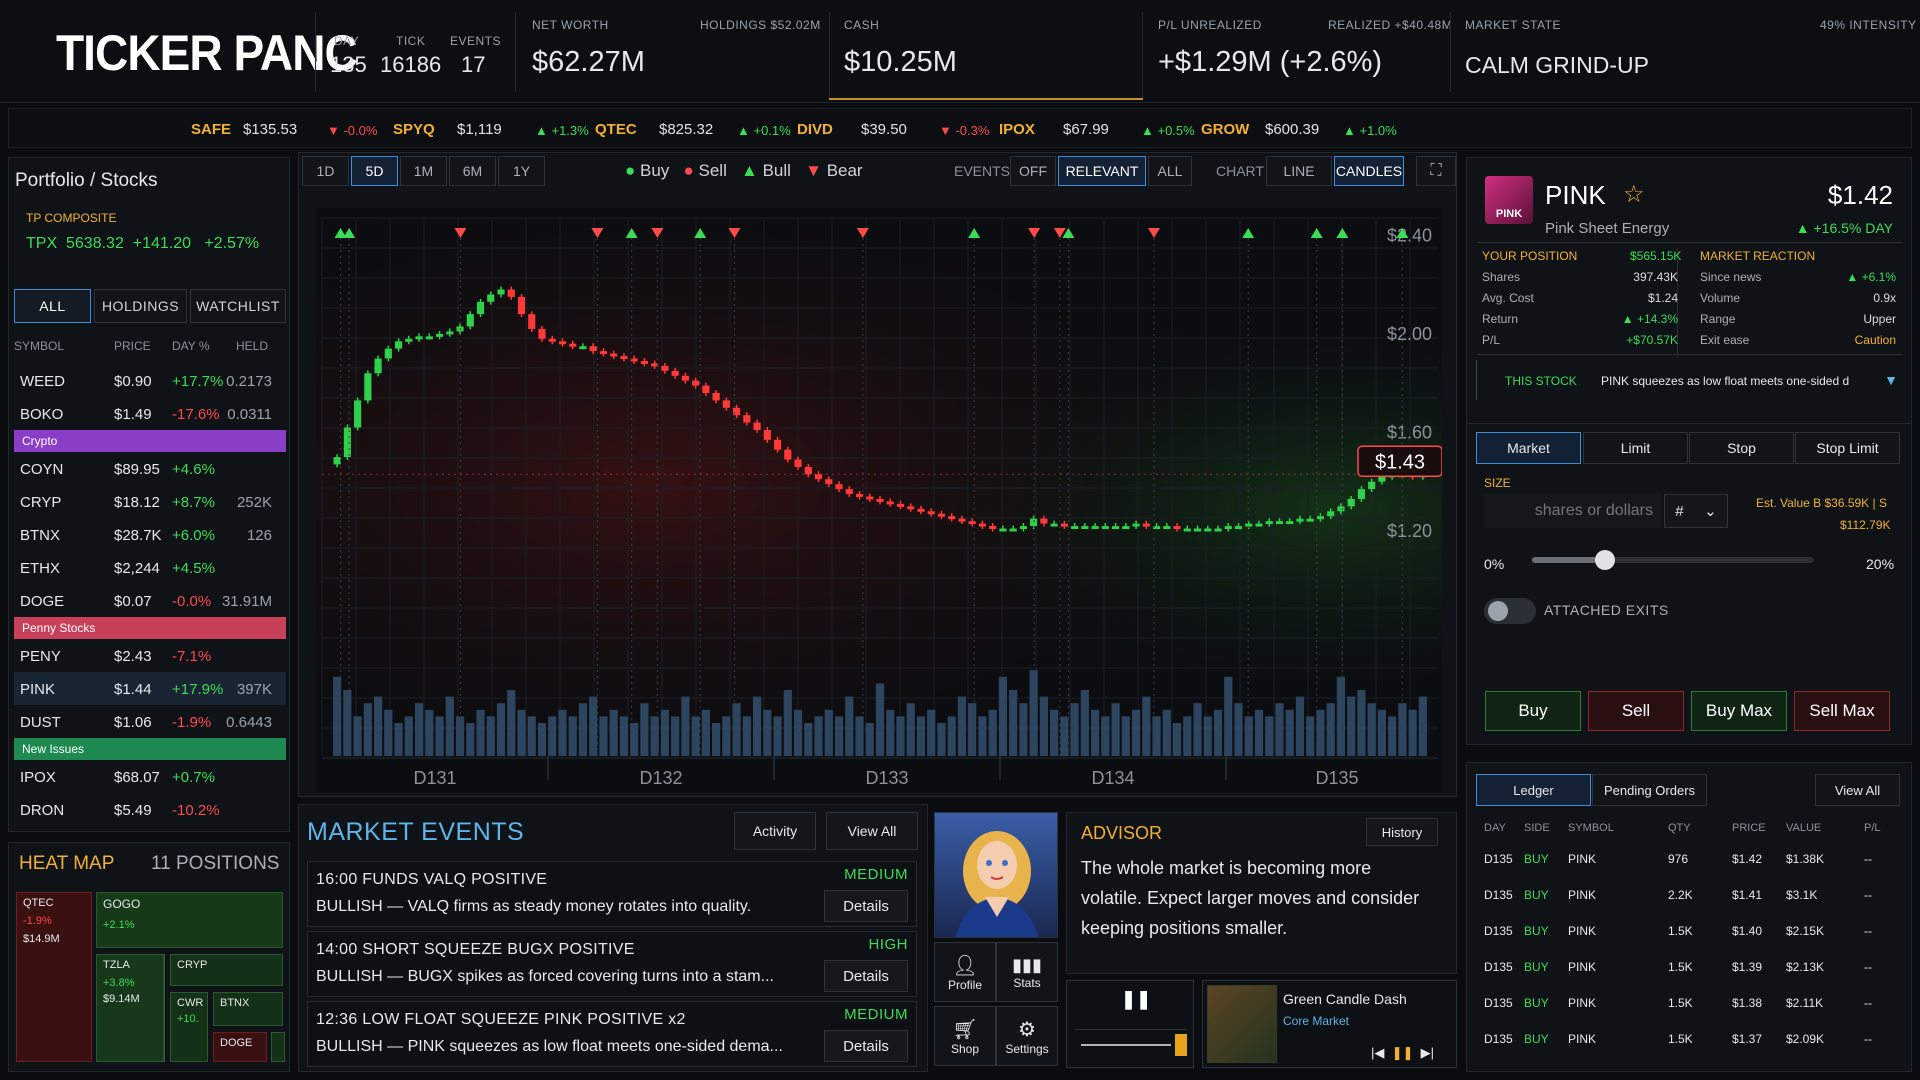 The image size is (1920, 1080). What do you see at coordinates (583, 348) in the screenshot?
I see `candle` at bounding box center [583, 348].